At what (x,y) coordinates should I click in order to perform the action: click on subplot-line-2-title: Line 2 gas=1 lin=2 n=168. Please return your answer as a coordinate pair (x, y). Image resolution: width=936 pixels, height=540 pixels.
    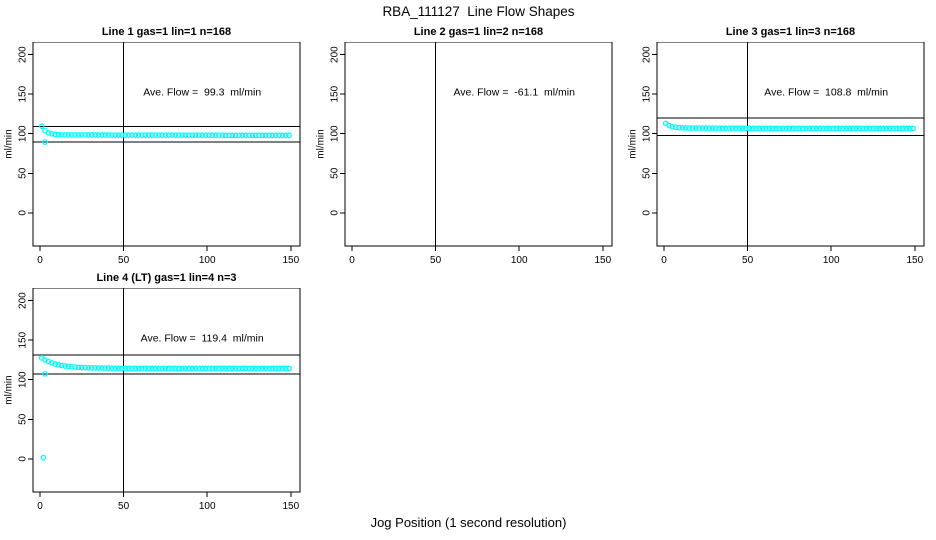
    Looking at the image, I should click on (478, 32).